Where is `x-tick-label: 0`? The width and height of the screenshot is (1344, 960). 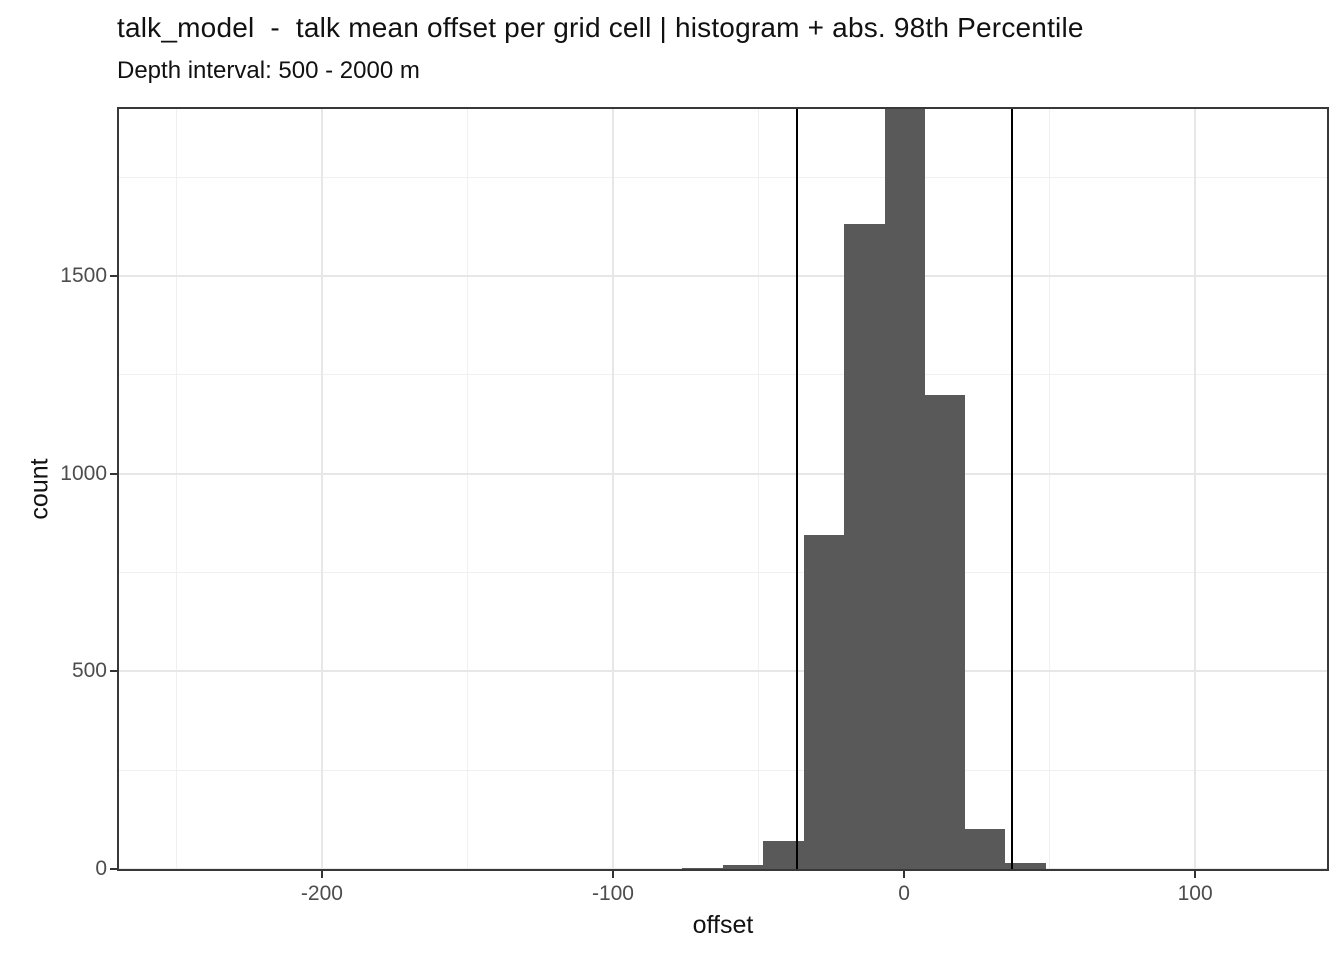 x-tick-label: 0 is located at coordinates (904, 893).